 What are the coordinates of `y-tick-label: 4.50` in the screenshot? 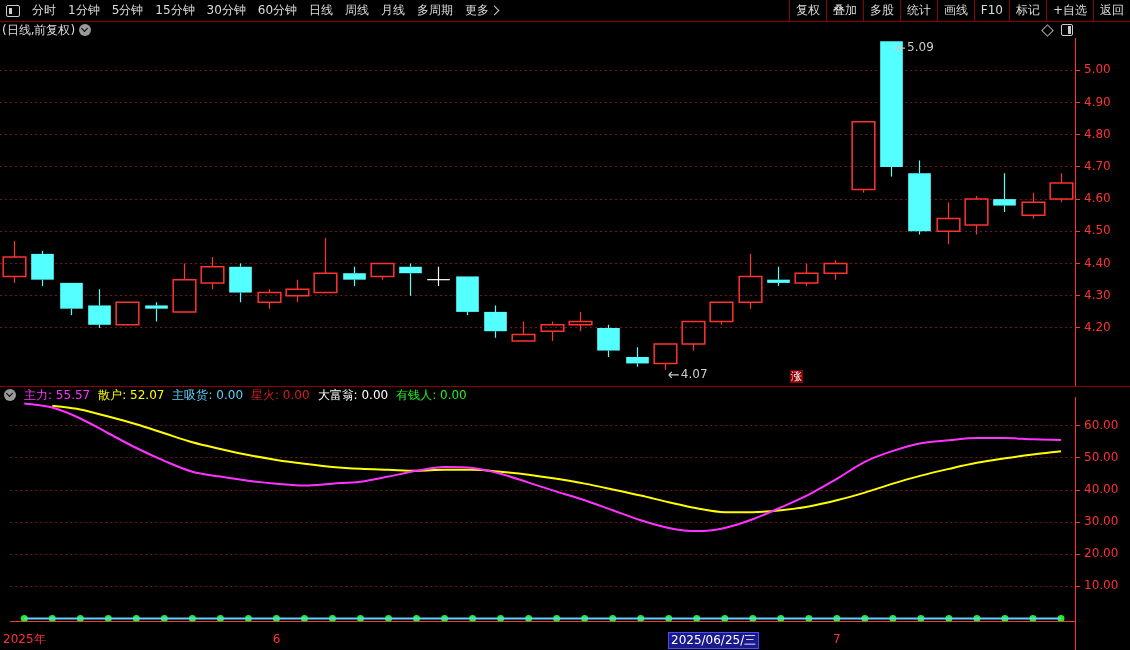 It's located at (1097, 230).